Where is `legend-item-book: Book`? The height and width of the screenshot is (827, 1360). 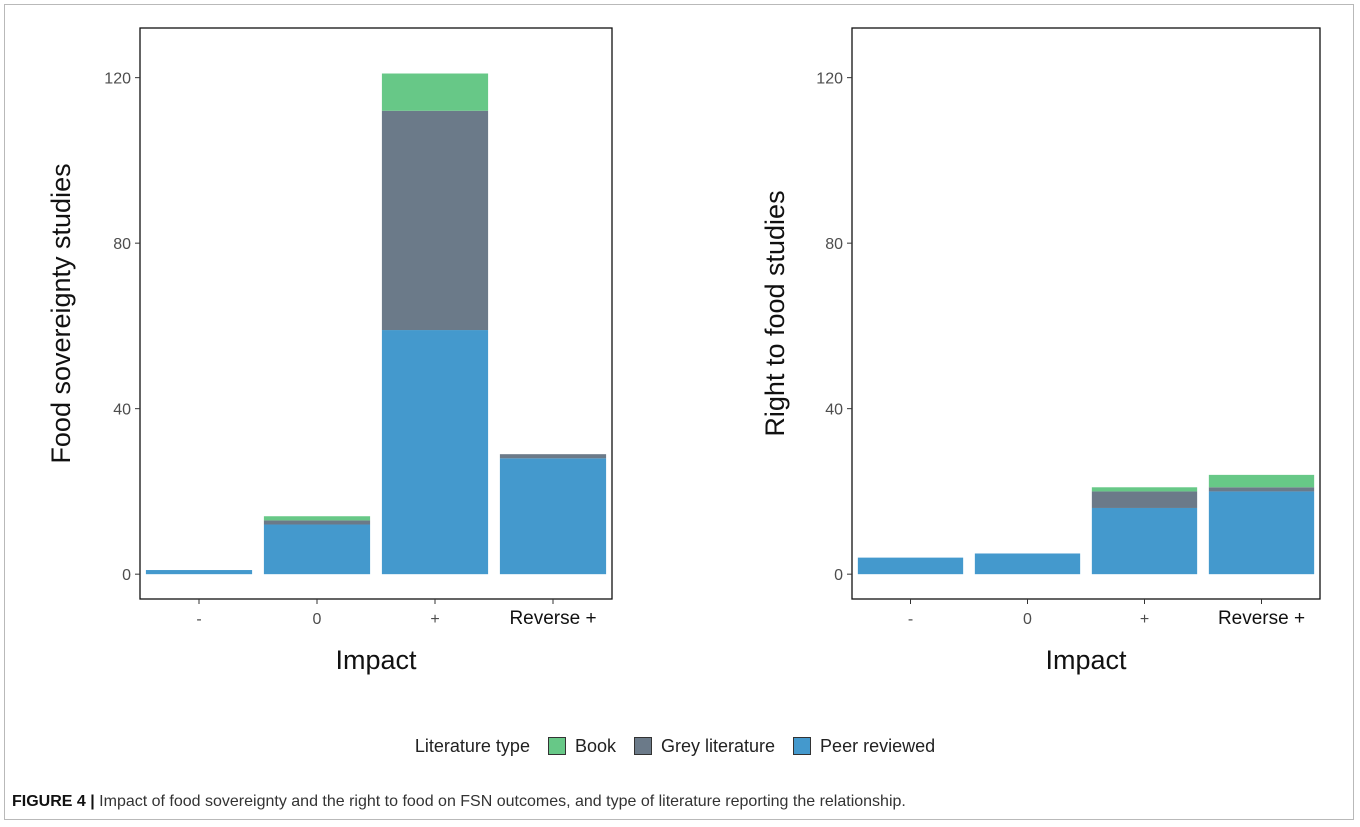 legend-item-book: Book is located at coordinates (581, 746).